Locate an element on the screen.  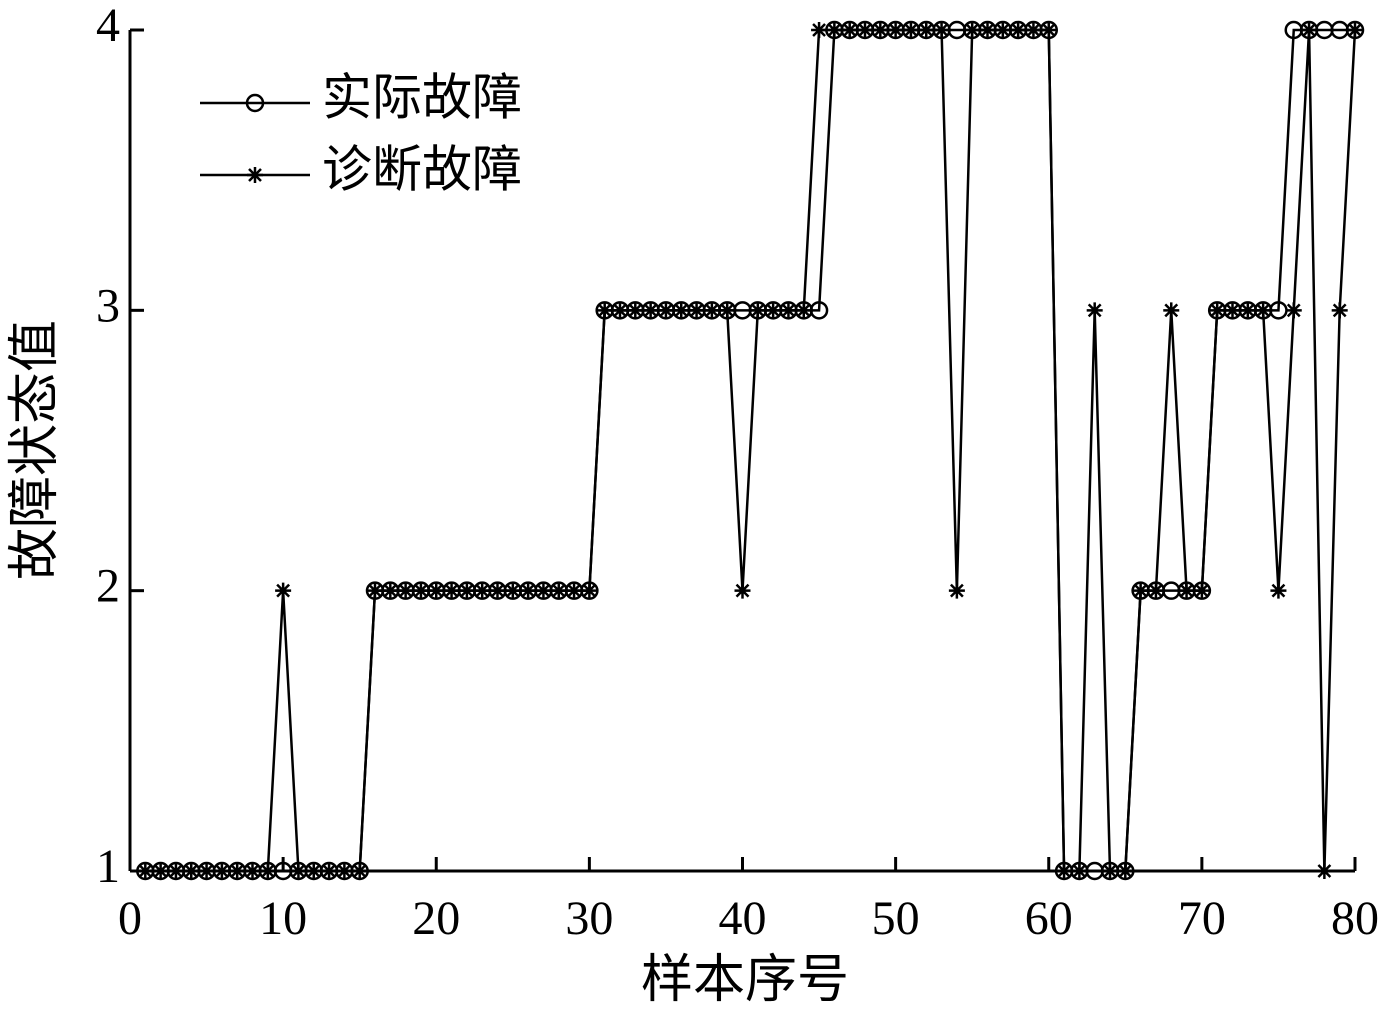
x-tick-label: 50 is located at coordinates (896, 918).